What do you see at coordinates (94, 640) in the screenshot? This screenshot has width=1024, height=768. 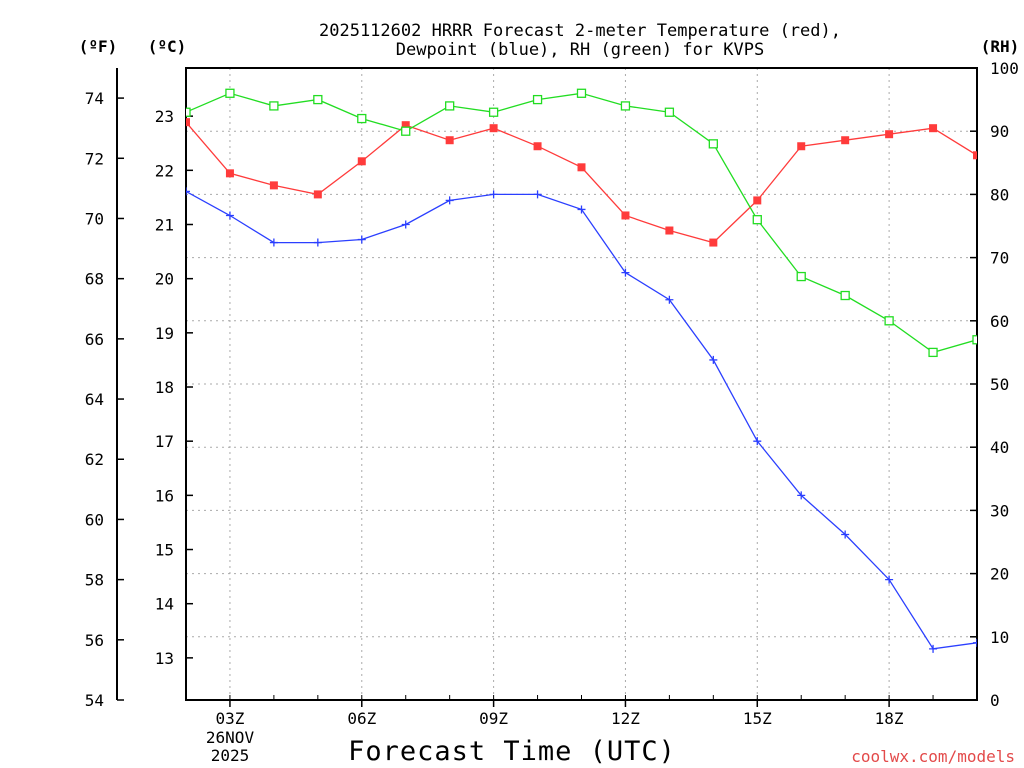 I see `fahrenheit-tick-label: 56` at bounding box center [94, 640].